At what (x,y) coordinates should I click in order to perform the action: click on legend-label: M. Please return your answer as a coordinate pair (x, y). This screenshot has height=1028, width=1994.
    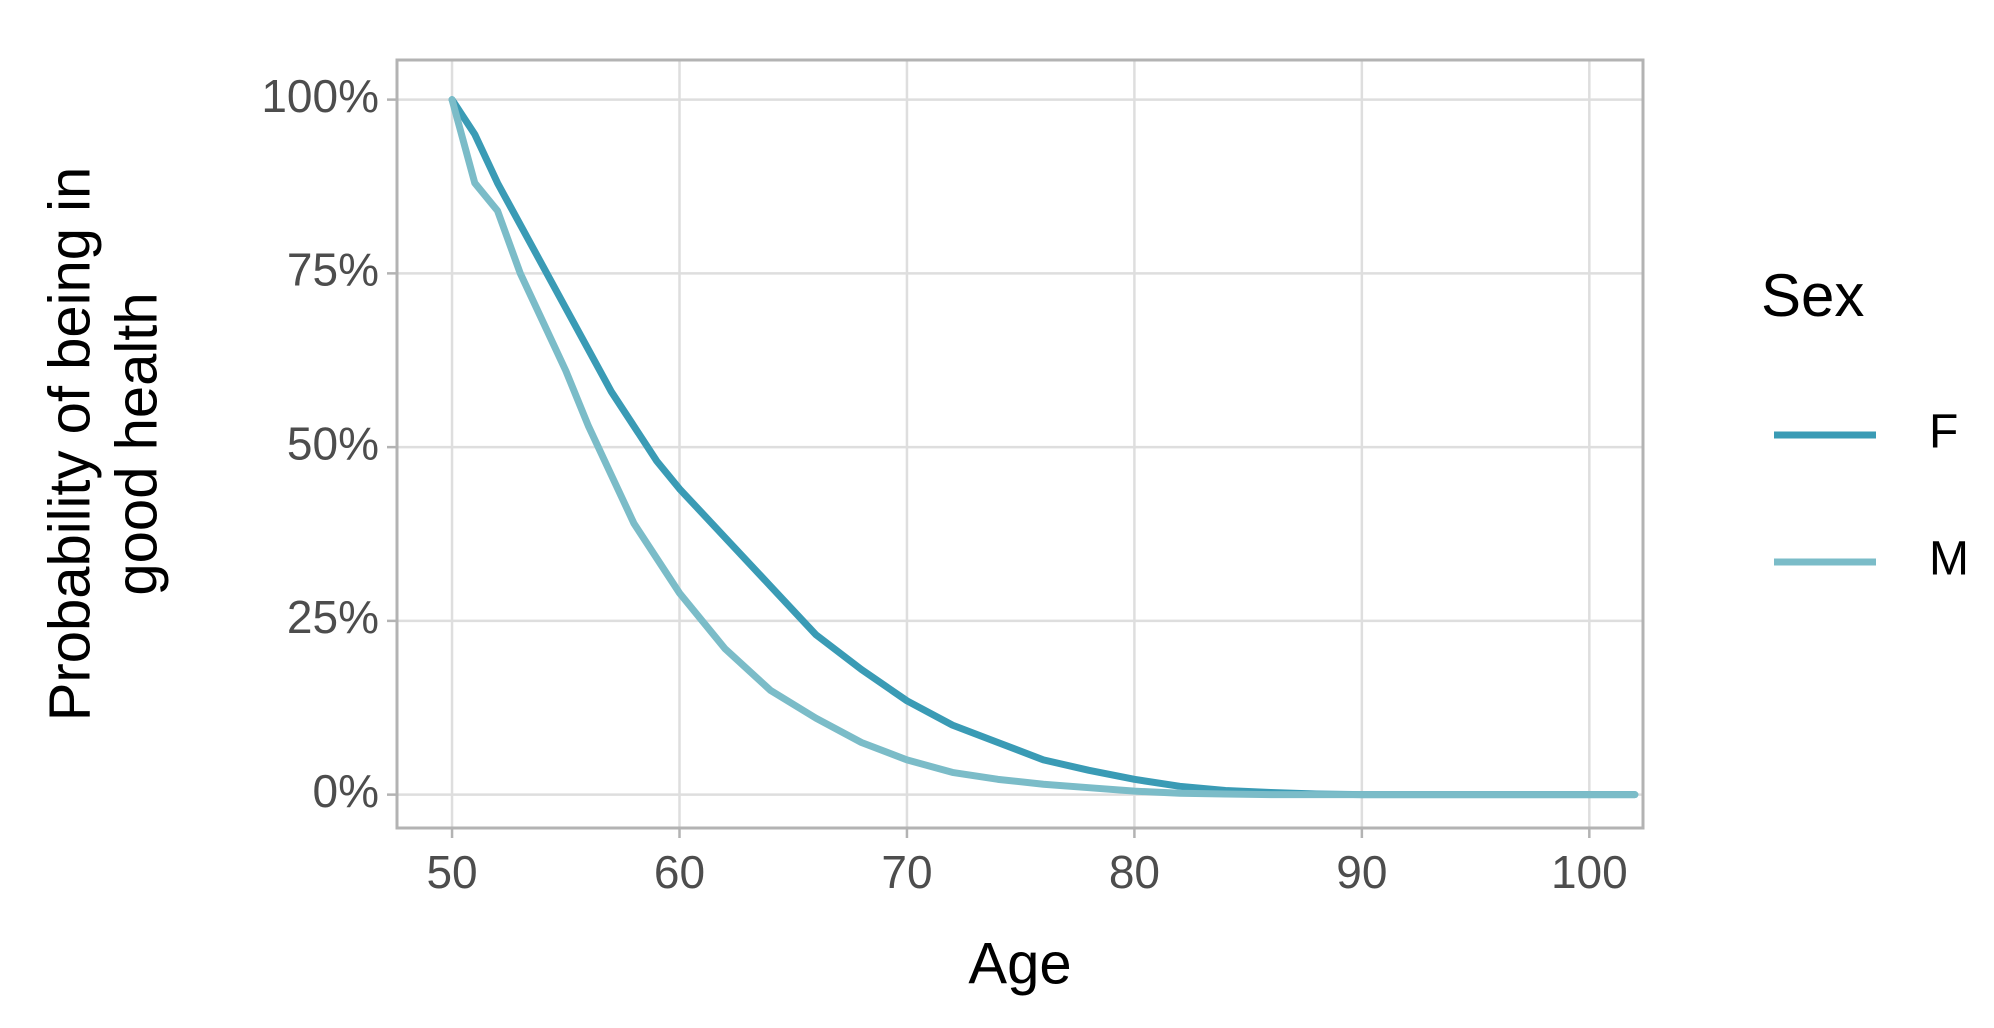
    Looking at the image, I should click on (1949, 559).